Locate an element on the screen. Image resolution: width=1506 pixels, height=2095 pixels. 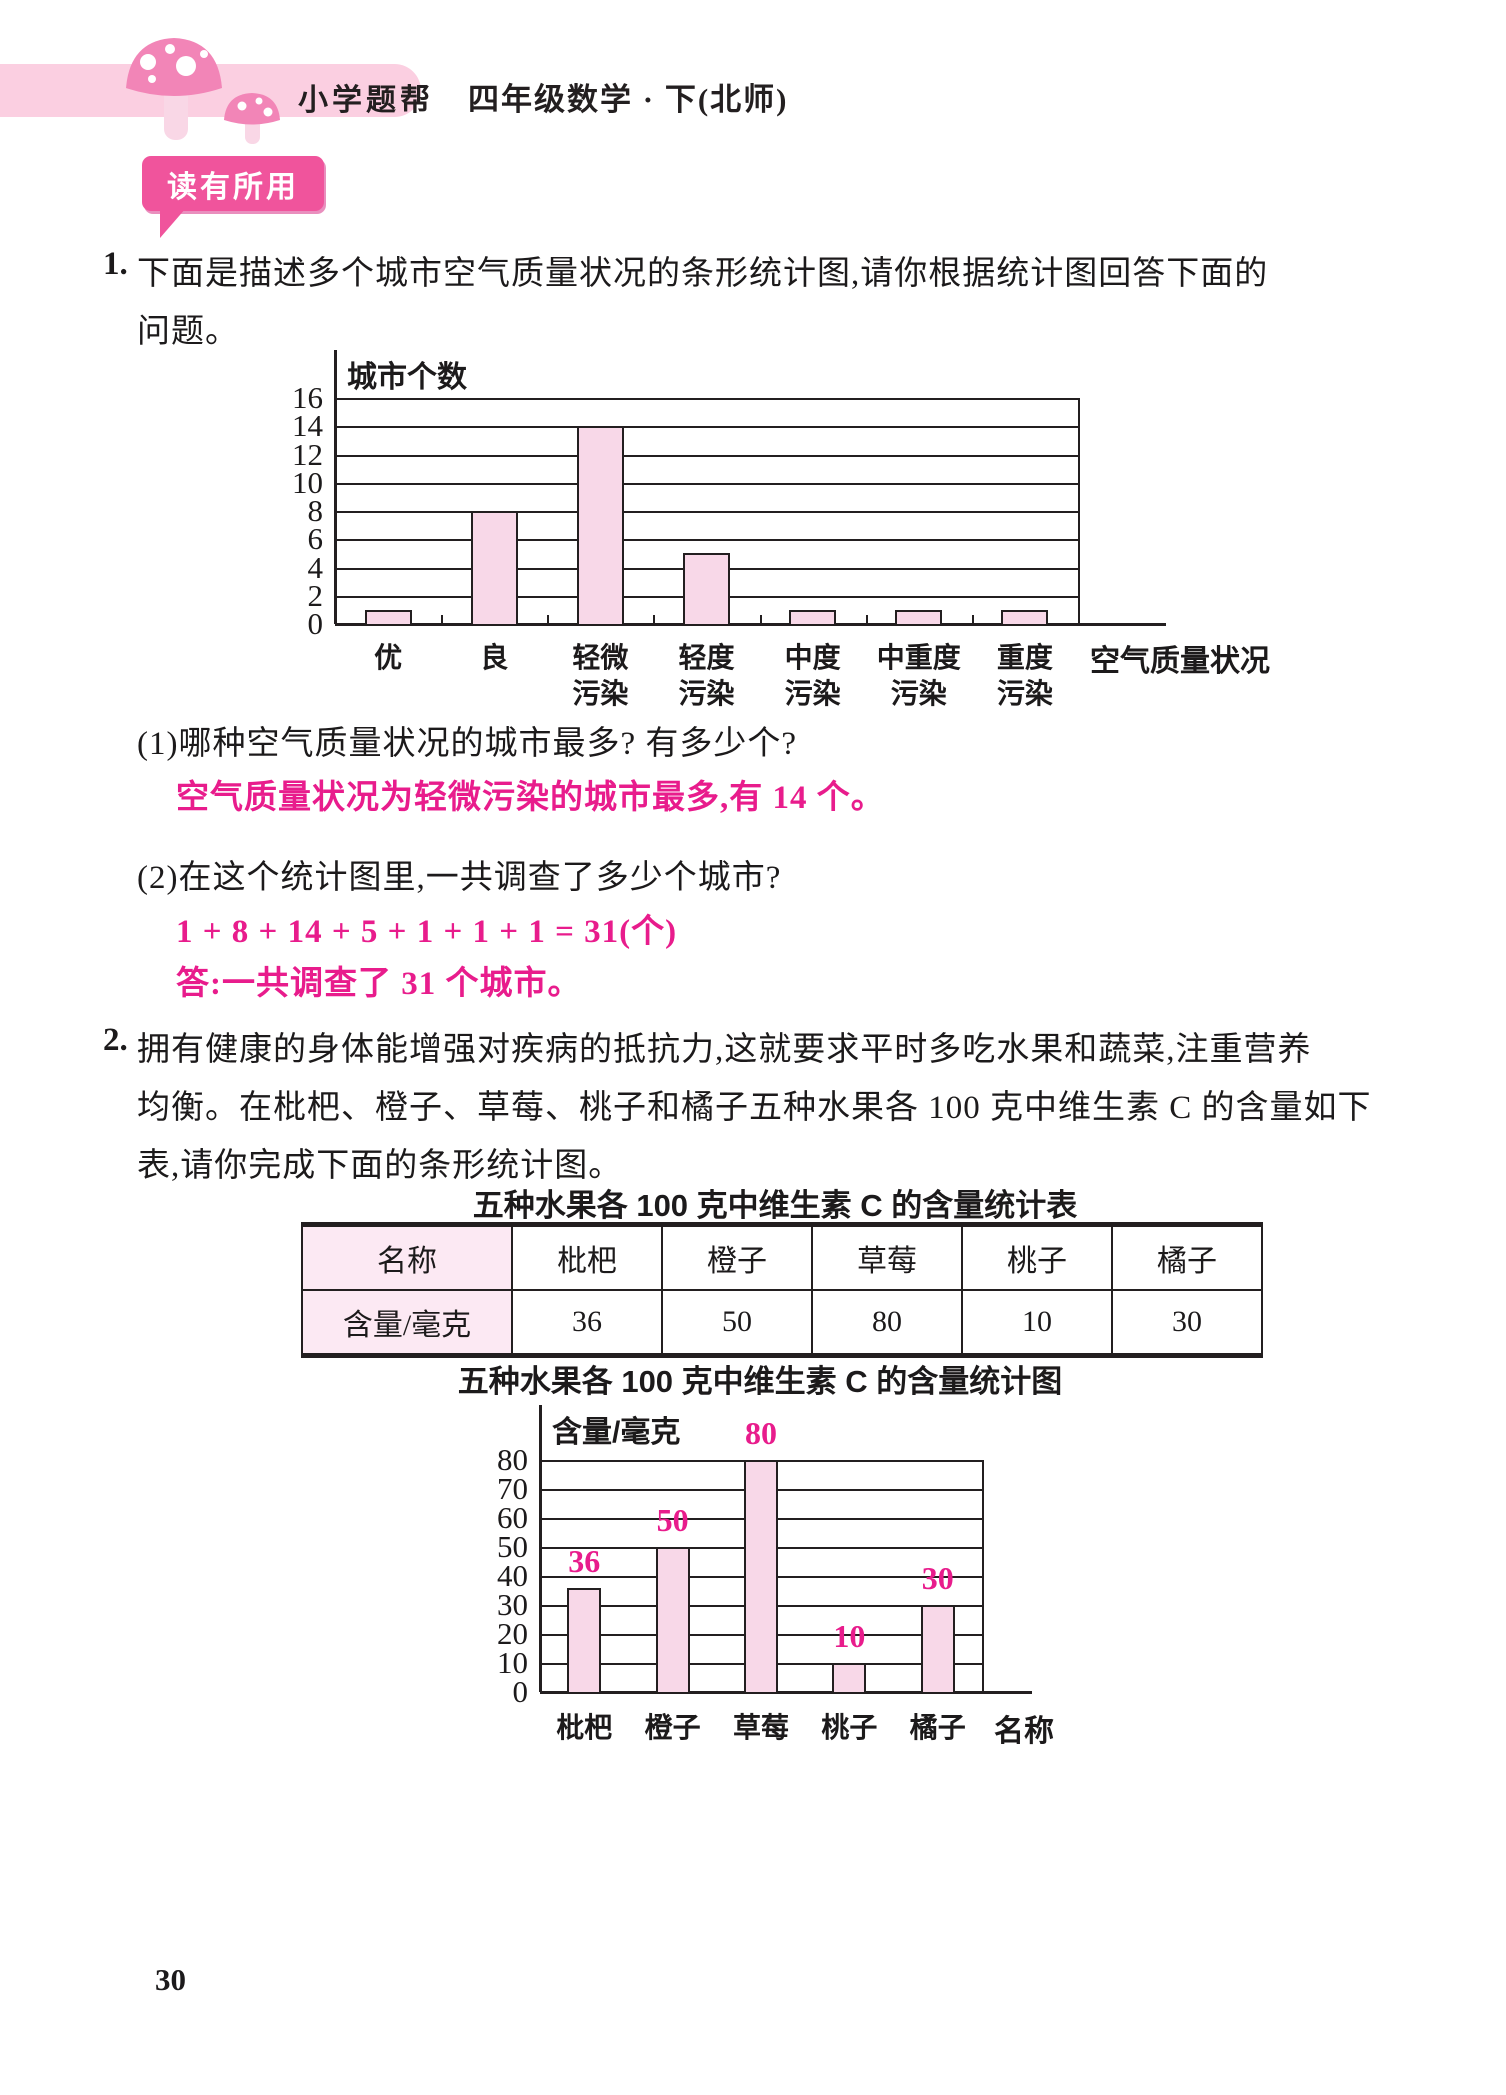
x-category-label: 桃子 is located at coordinates (849, 1727).